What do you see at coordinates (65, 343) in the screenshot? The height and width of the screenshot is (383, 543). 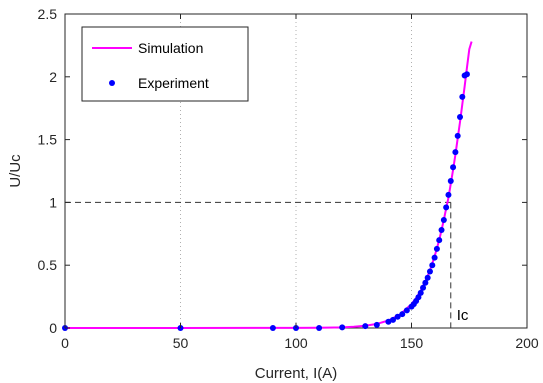 I see `x-tick-label: 0` at bounding box center [65, 343].